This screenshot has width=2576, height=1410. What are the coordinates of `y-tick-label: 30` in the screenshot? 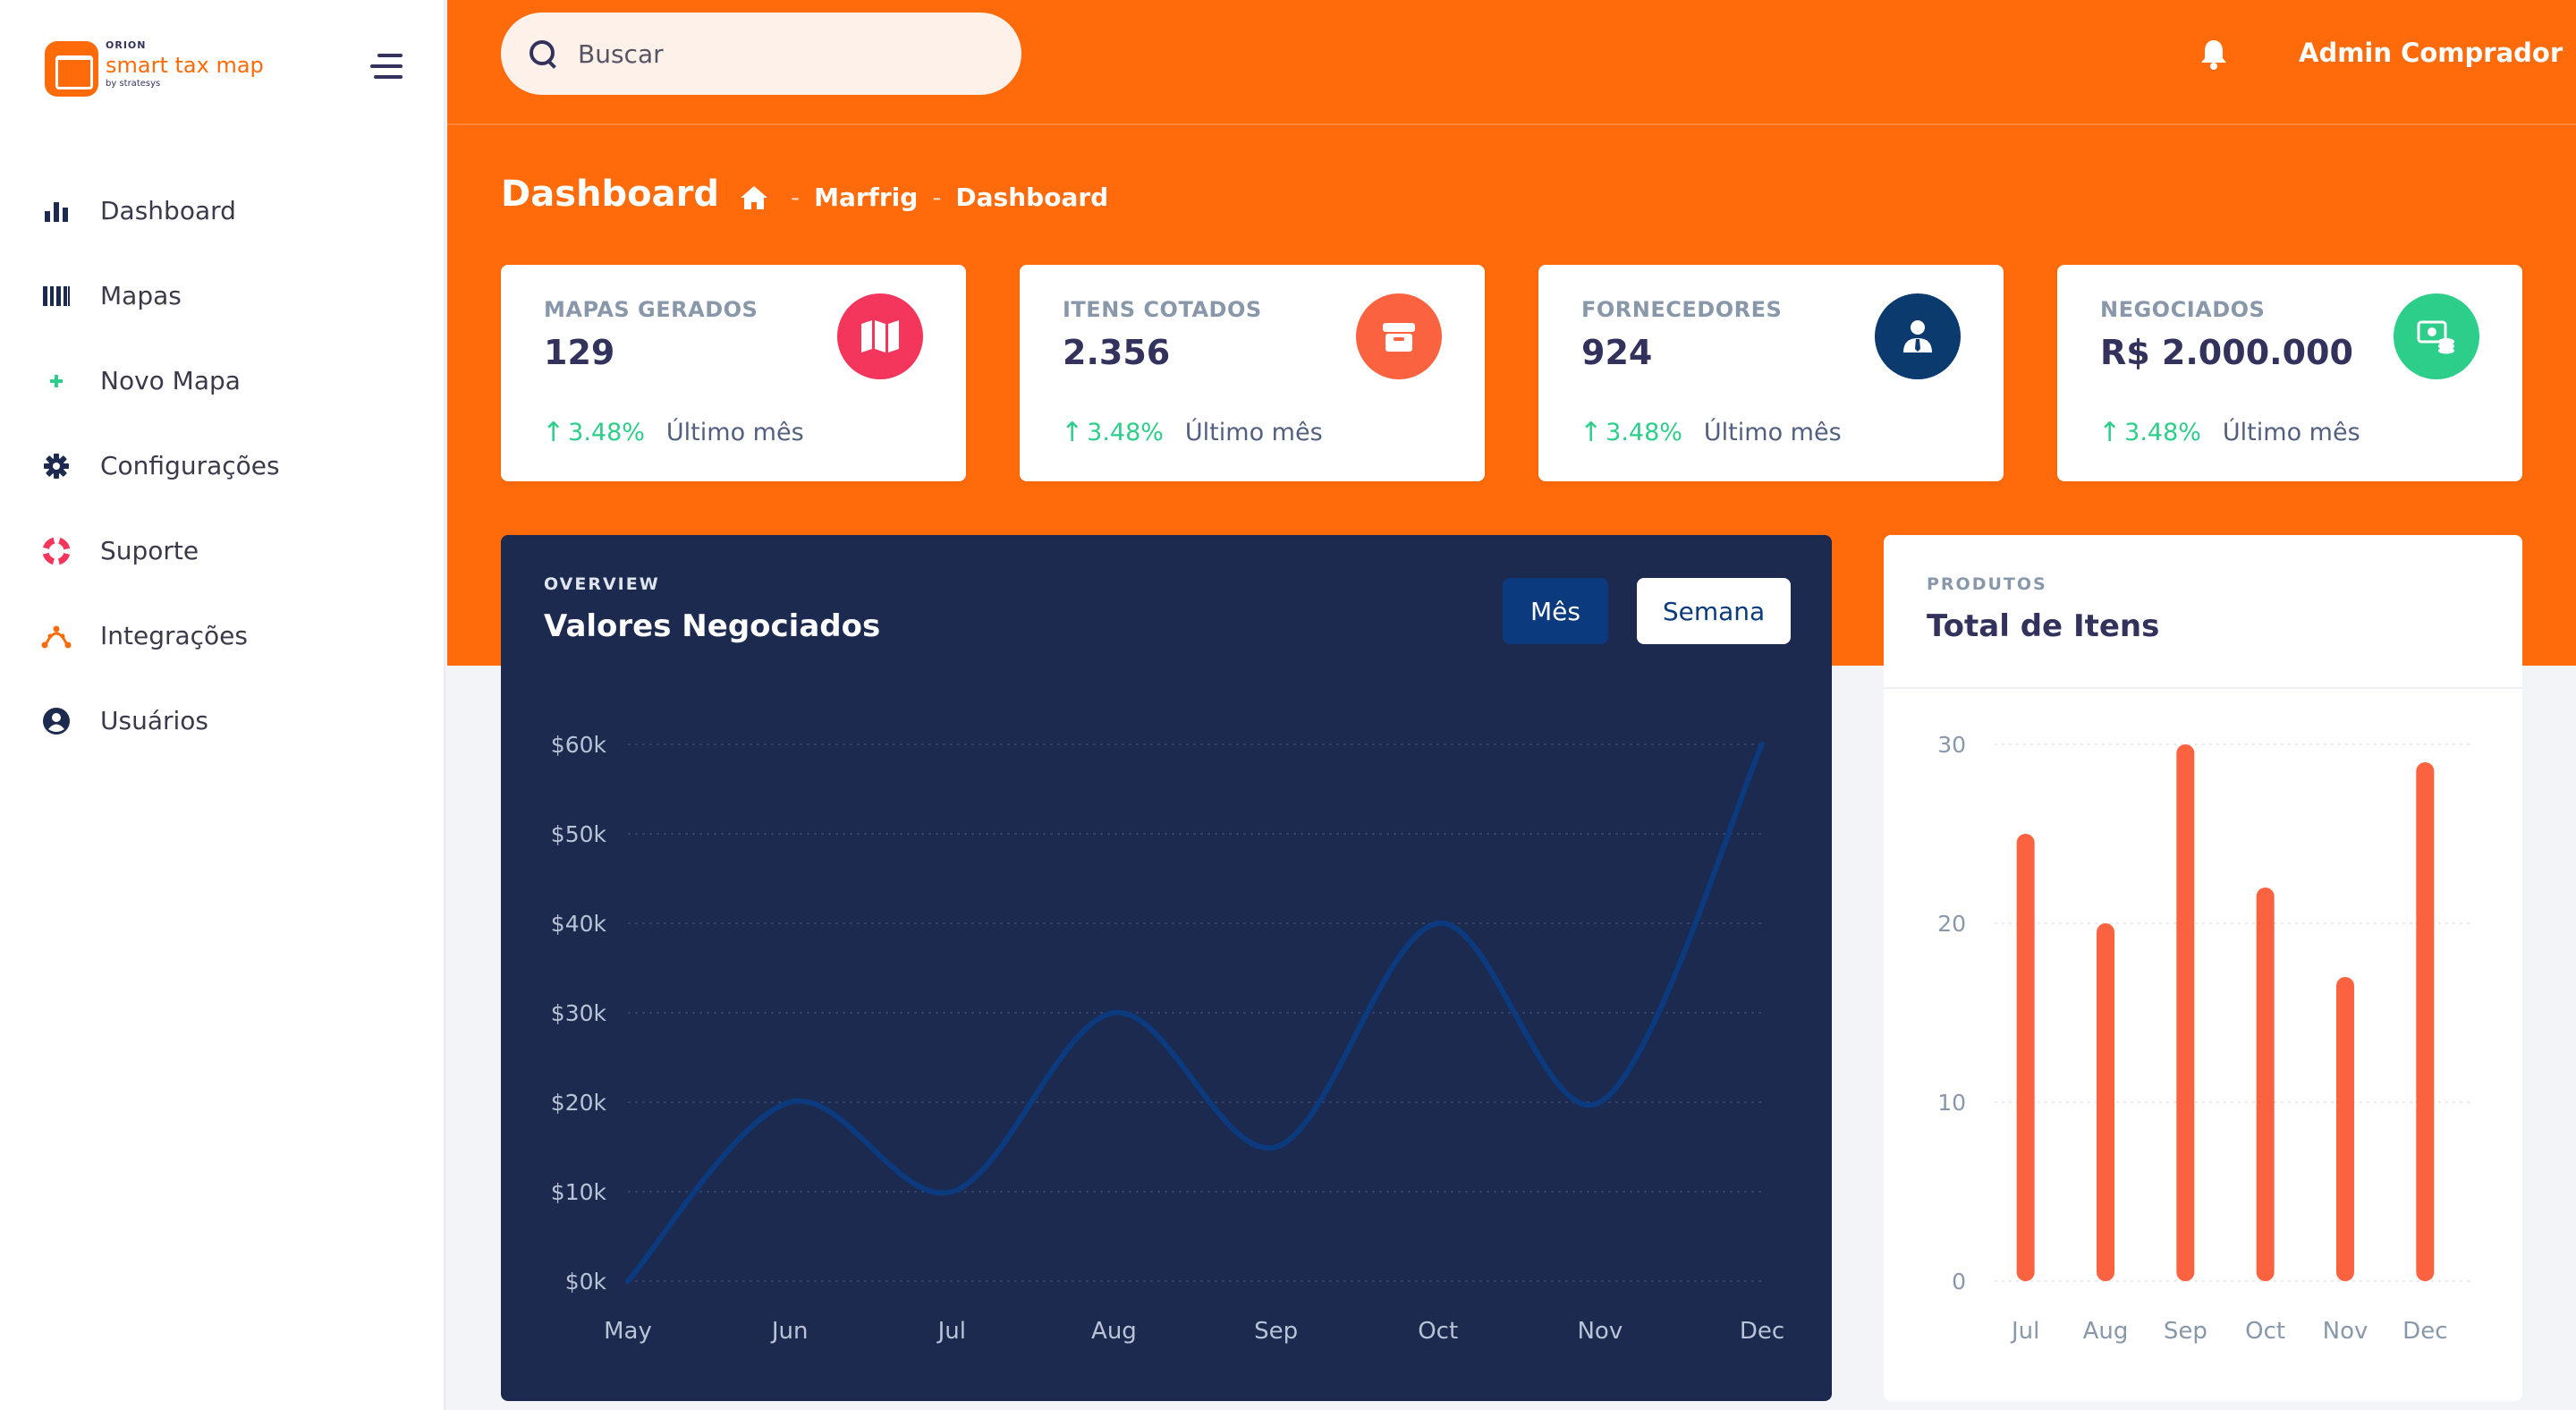 It's located at (1951, 745).